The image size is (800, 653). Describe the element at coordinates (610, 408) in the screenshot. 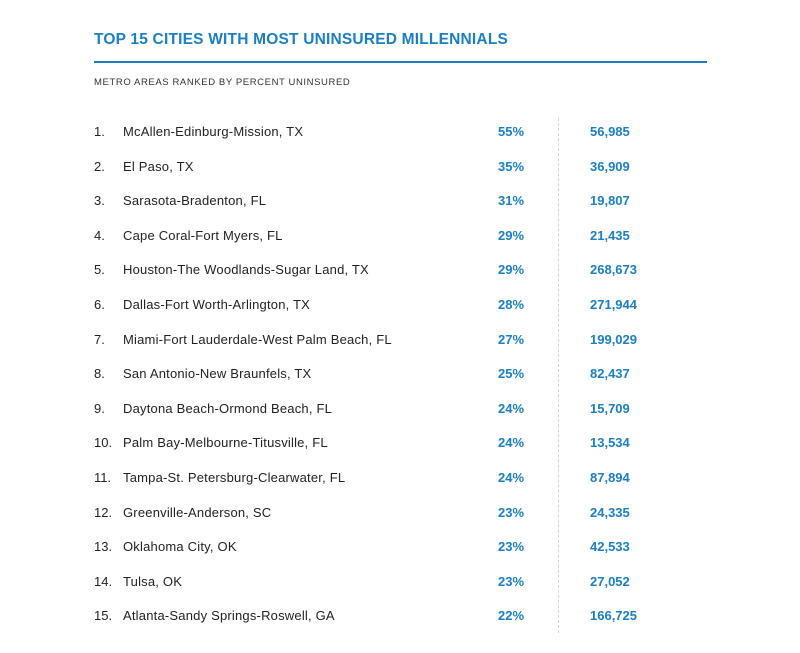

I see `count-cell: 15,709` at that location.